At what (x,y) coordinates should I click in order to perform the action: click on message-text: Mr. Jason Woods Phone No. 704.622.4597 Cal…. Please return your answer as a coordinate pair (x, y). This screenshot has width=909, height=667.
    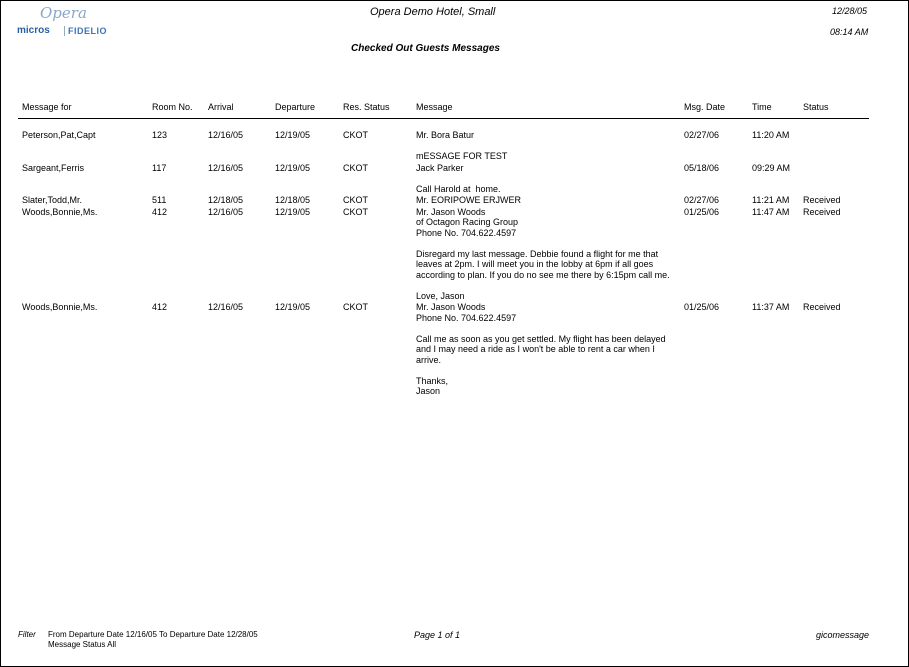
    Looking at the image, I should click on (662, 349).